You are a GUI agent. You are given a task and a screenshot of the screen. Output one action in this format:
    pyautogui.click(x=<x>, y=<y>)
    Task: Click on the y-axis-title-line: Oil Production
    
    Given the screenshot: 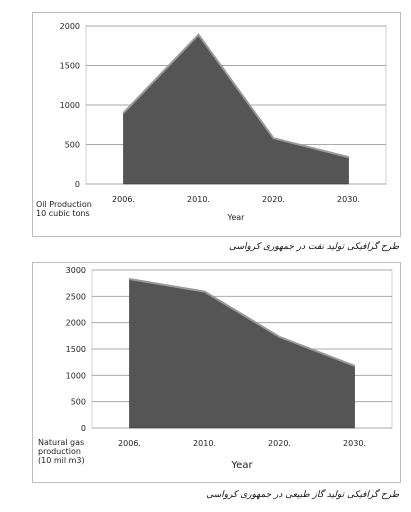 What is the action you would take?
    pyautogui.click(x=64, y=204)
    